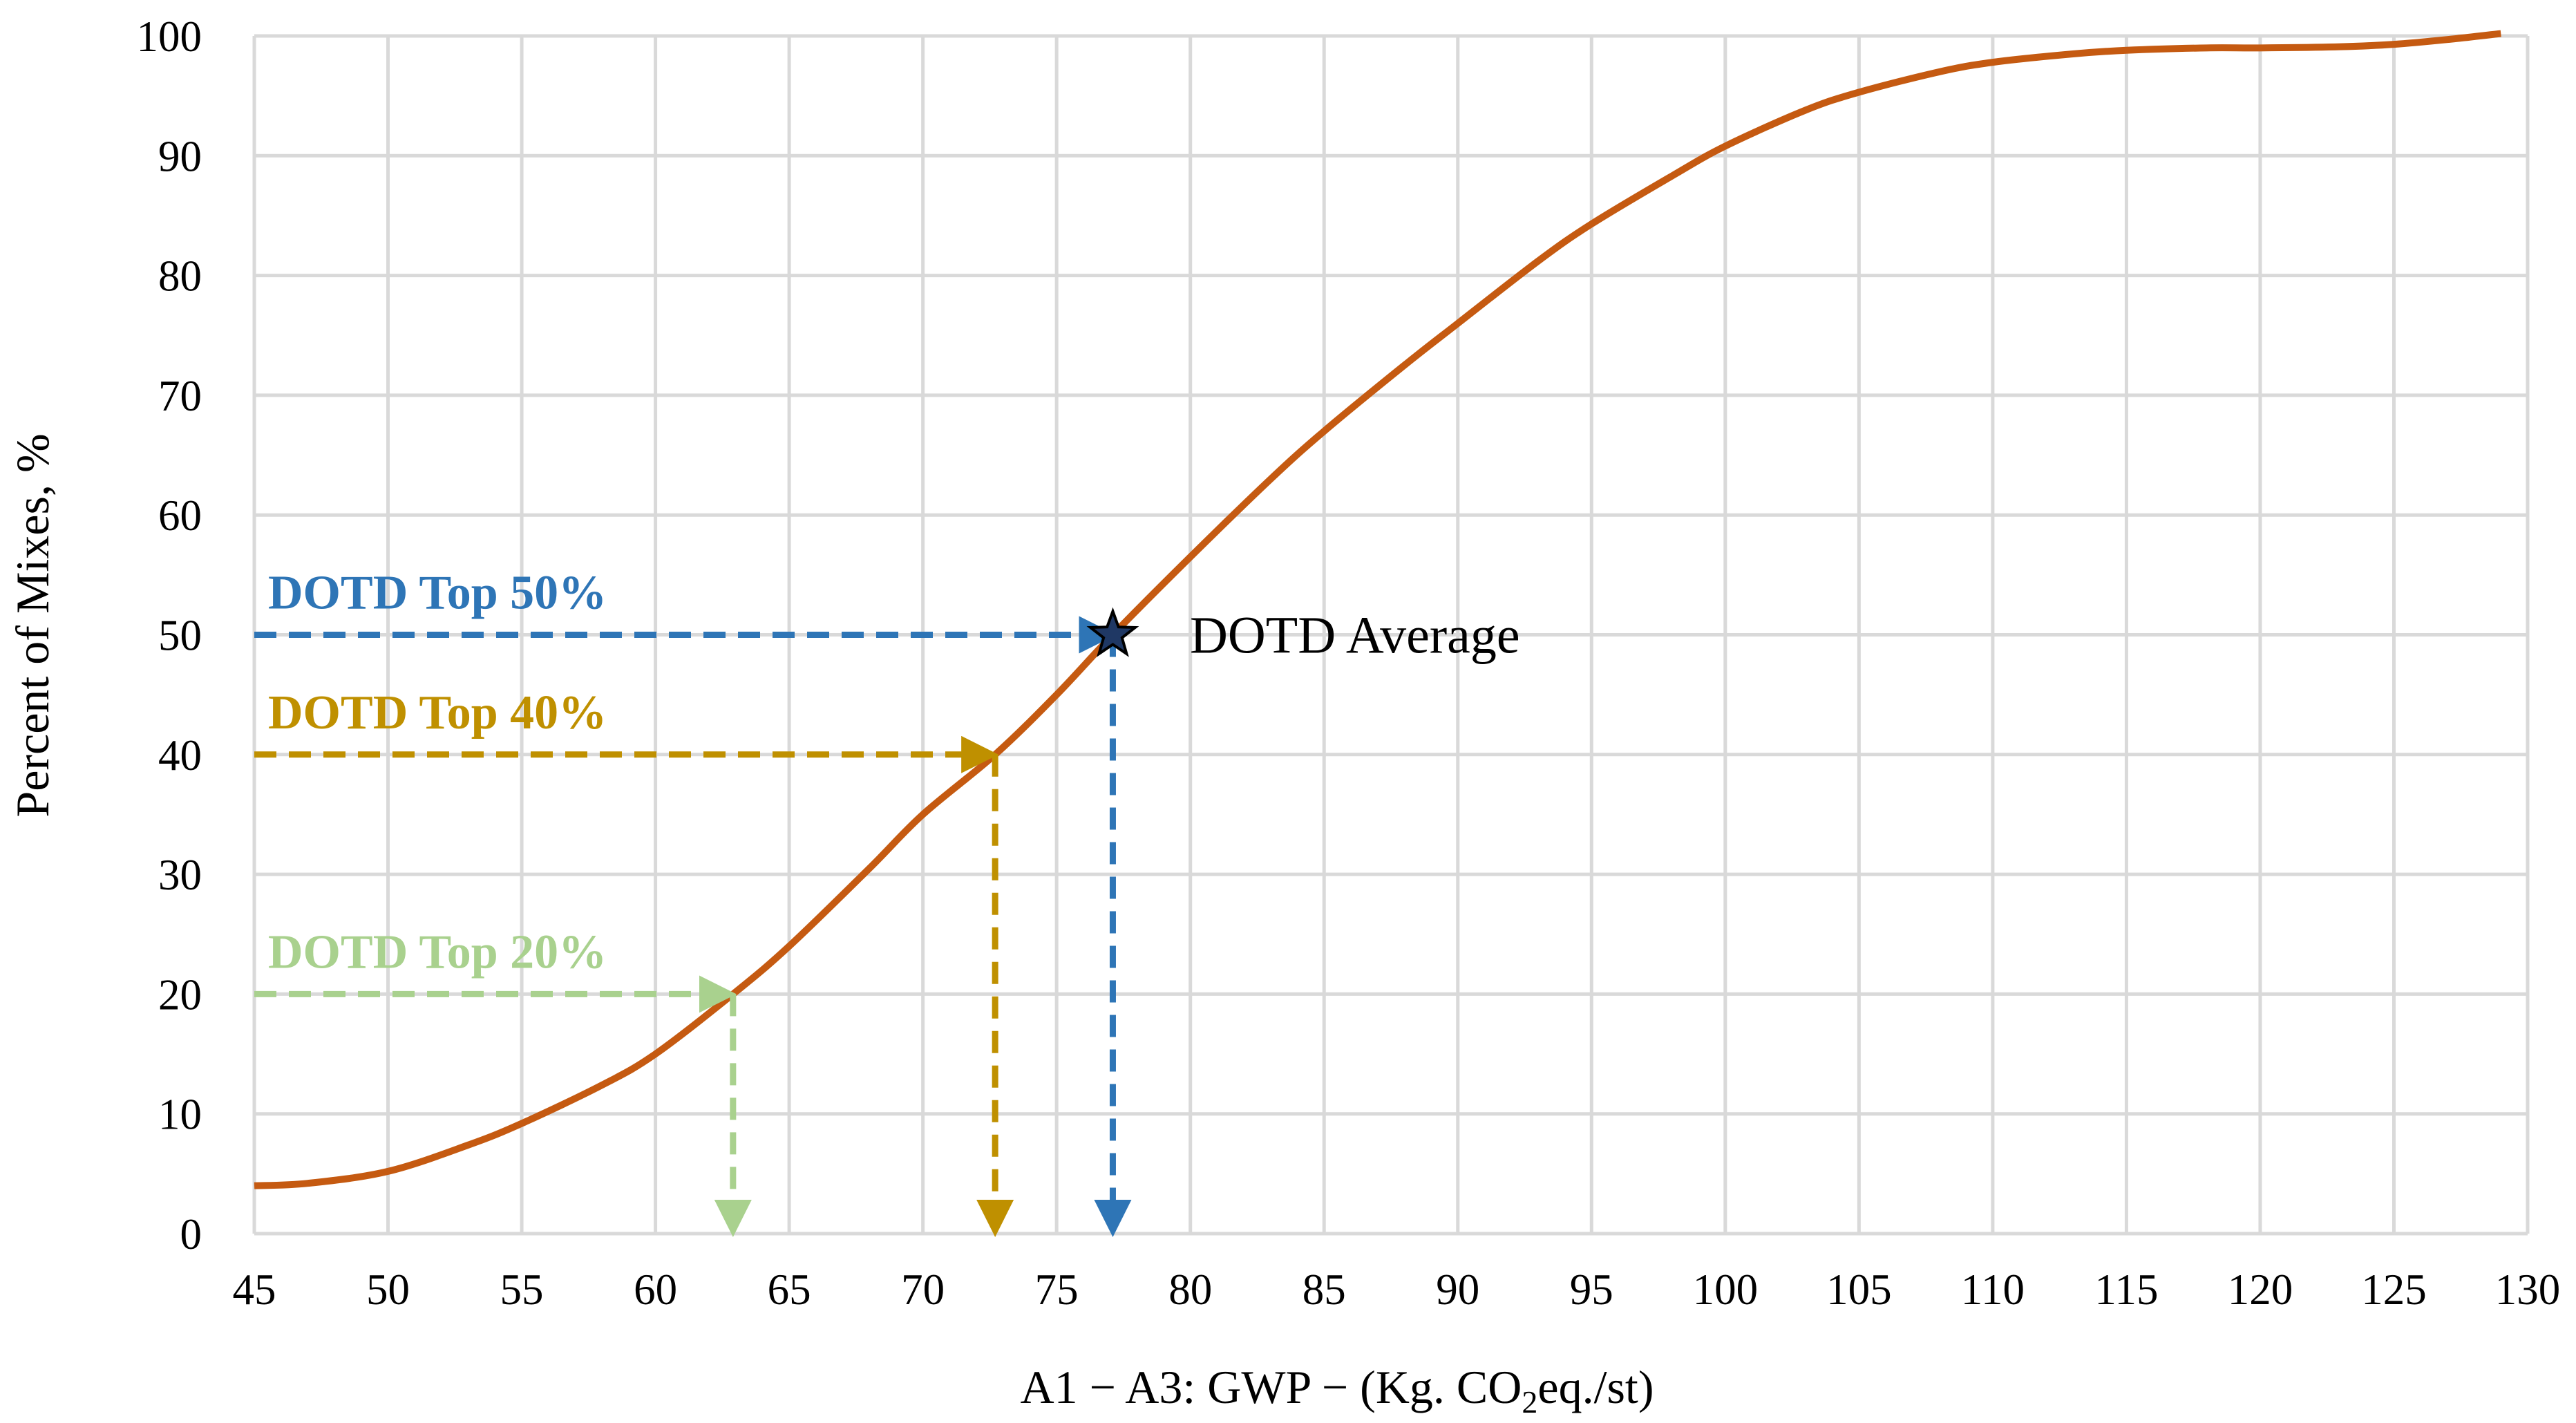  What do you see at coordinates (2126, 1290) in the screenshot?
I see `x-tick-label: 115` at bounding box center [2126, 1290].